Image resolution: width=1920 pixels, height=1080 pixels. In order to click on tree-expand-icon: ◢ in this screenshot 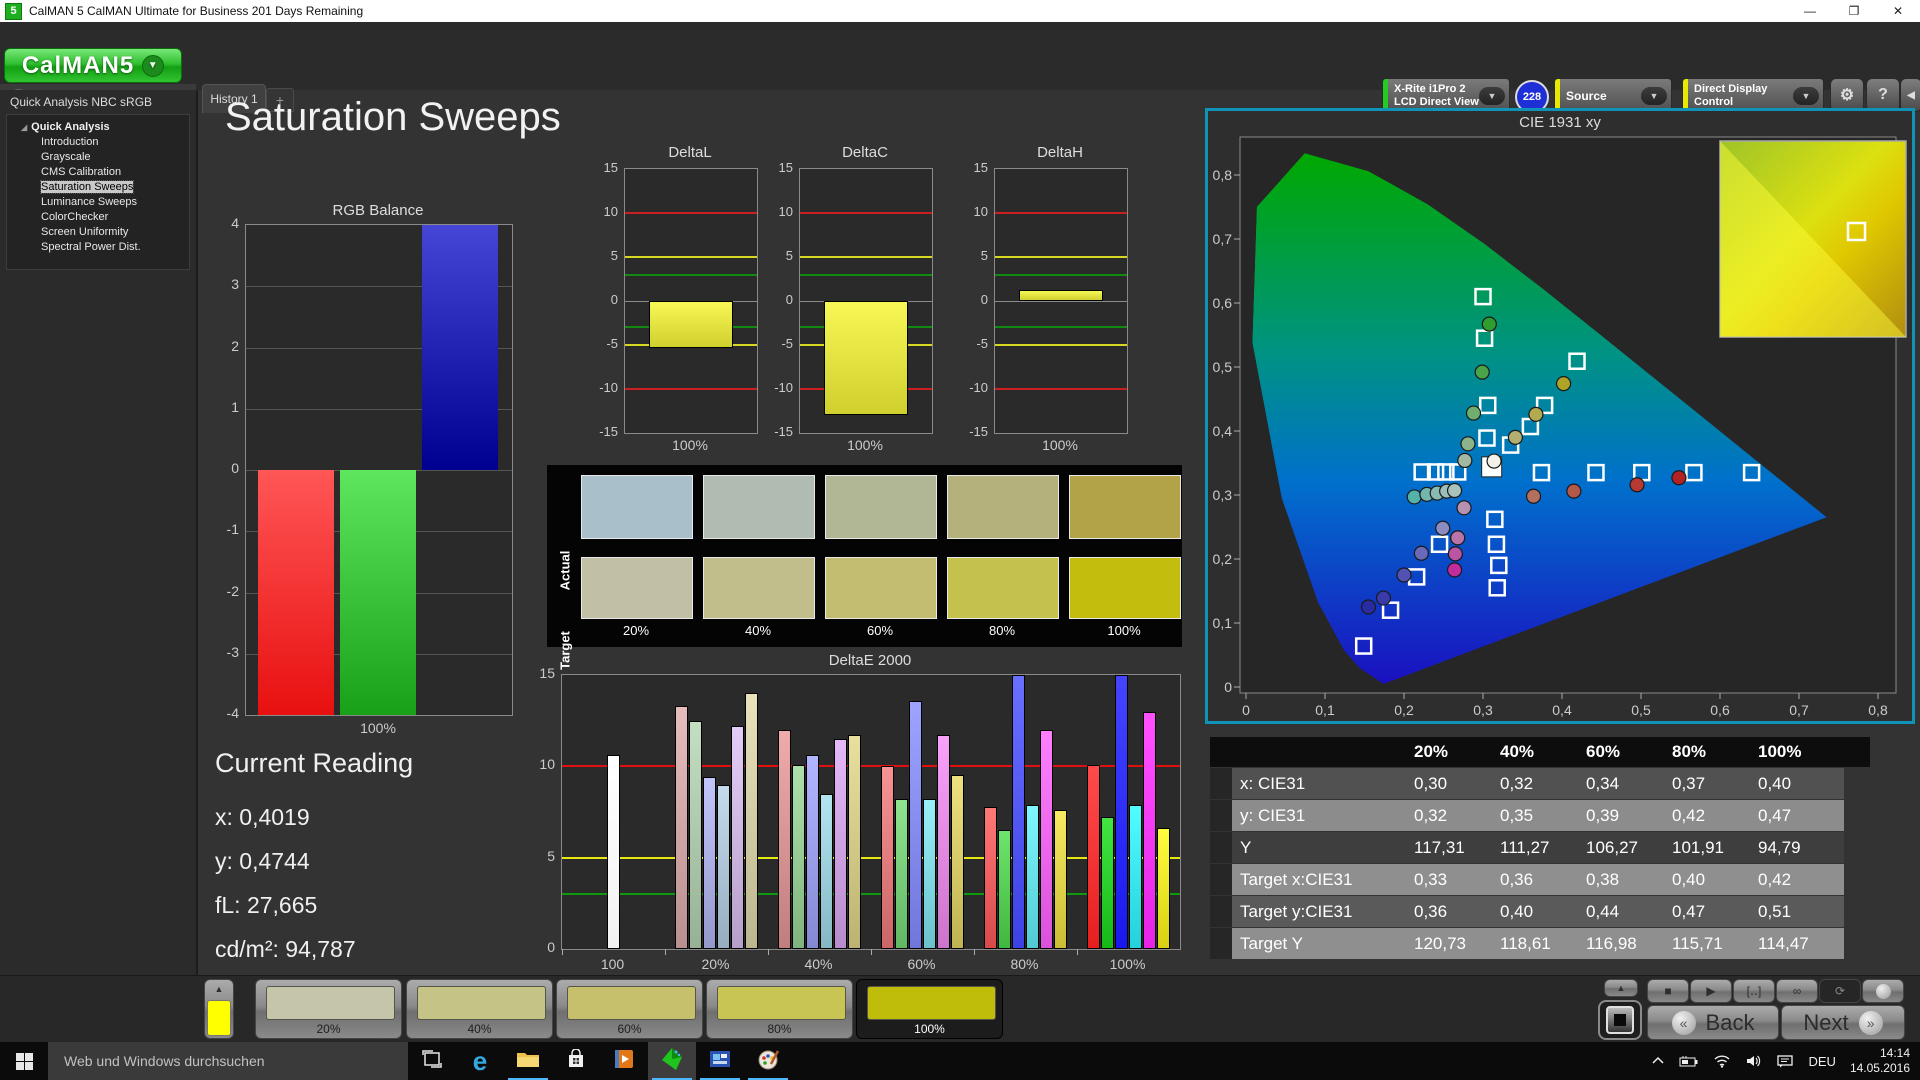, I will do `click(24, 127)`.